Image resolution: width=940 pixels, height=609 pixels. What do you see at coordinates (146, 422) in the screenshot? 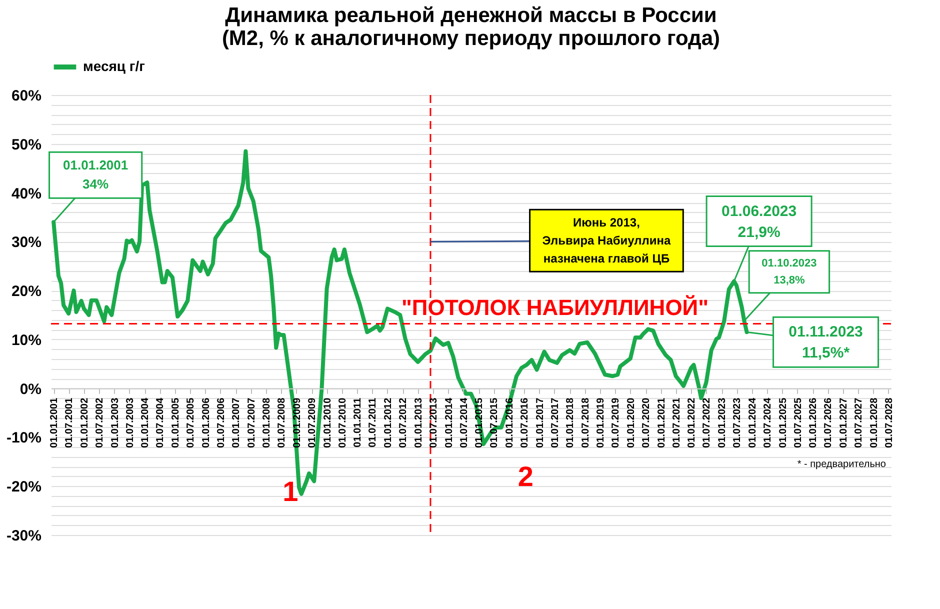
I see `x-tick-label: 01.01.2004` at bounding box center [146, 422].